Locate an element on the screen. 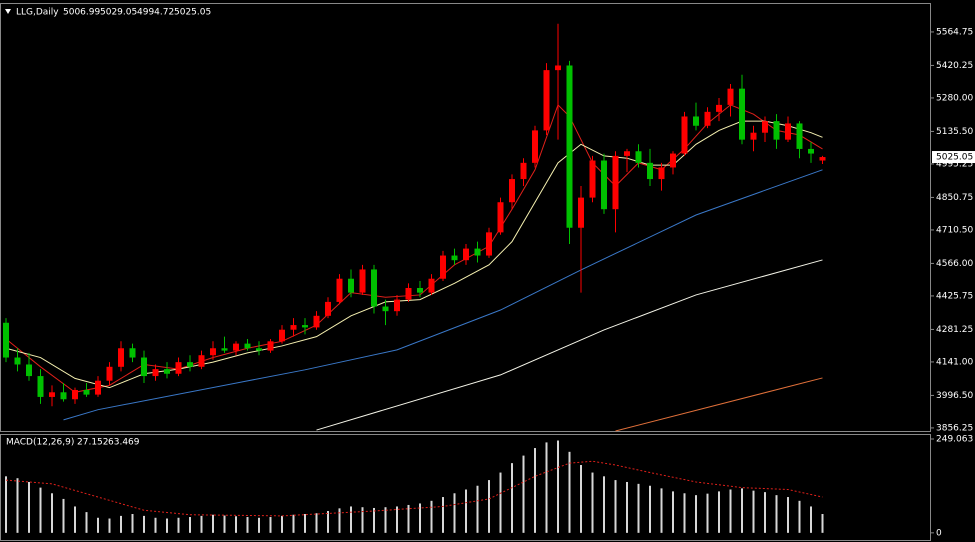 Image resolution: width=975 pixels, height=542 pixels. current-price-box is located at coordinates (953, 157).